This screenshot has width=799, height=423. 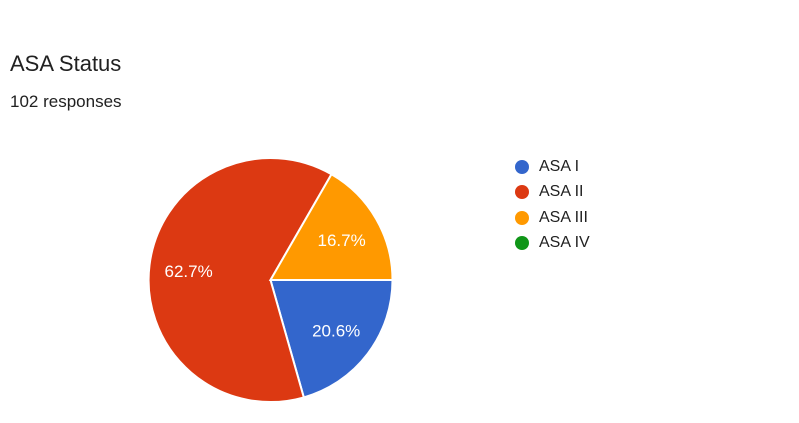 I want to click on svg-text: 62.7%, so click(x=188, y=271).